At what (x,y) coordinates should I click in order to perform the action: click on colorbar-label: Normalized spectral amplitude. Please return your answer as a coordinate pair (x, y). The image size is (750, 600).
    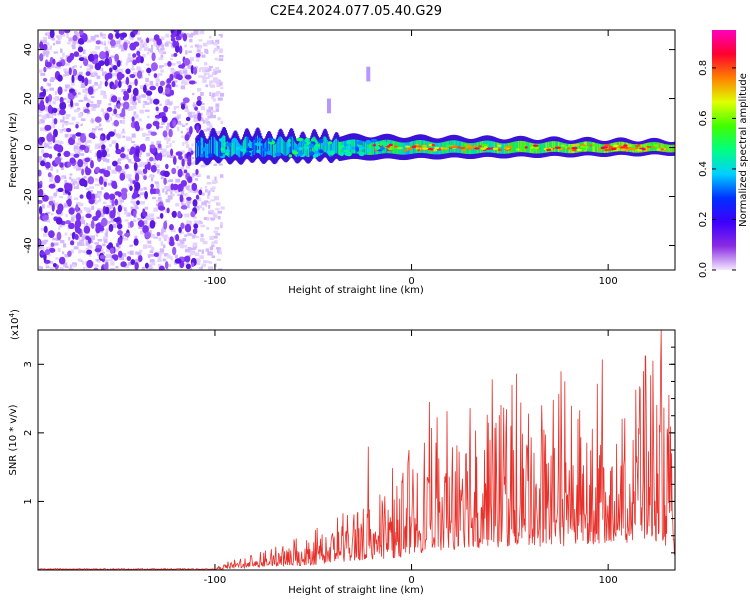
    Looking at the image, I should click on (743, 150).